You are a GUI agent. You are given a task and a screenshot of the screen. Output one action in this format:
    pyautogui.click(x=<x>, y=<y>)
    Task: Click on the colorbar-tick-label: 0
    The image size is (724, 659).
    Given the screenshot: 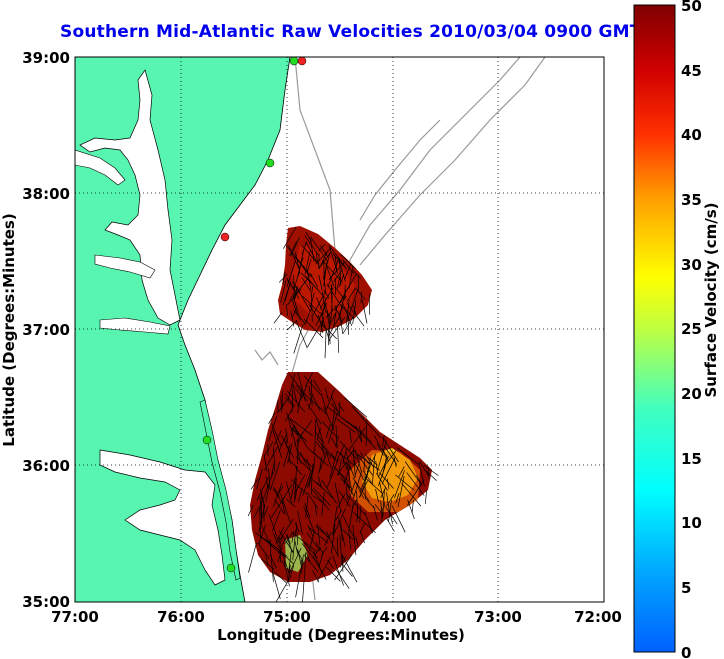 What is the action you would take?
    pyautogui.click(x=686, y=651)
    